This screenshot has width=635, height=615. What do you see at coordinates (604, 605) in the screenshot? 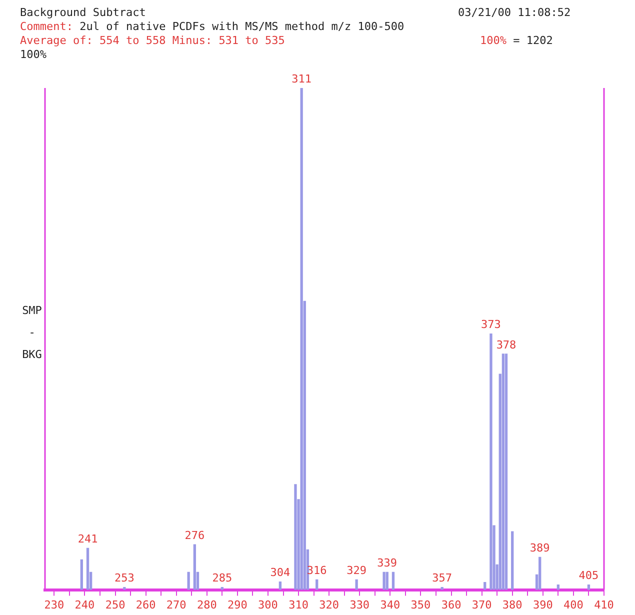
I see `x-tick-label: 410` at bounding box center [604, 605].